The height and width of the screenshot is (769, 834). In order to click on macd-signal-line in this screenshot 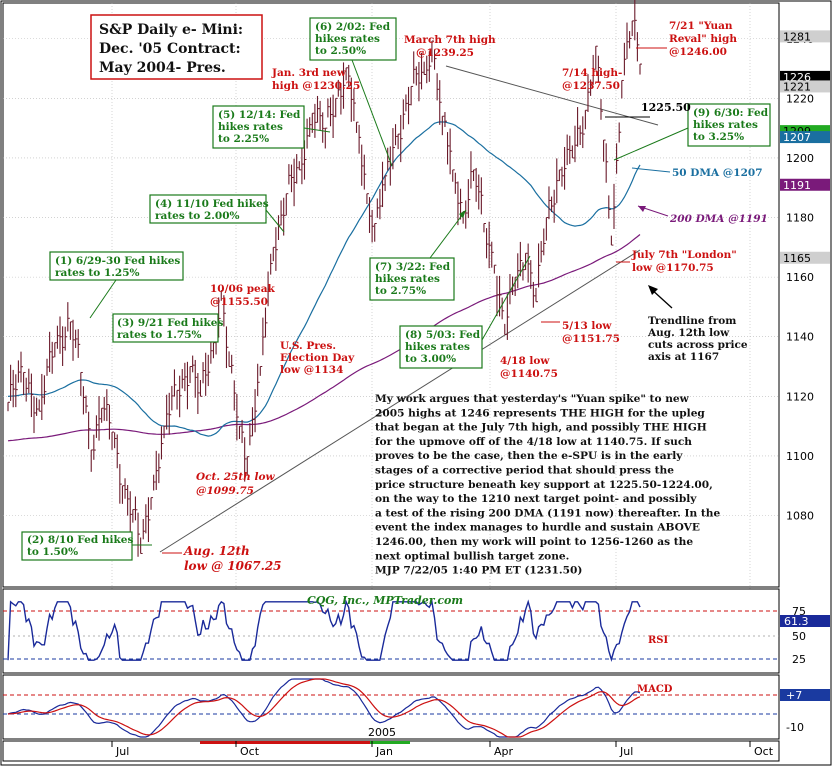, I will do `click(324, 708)`.